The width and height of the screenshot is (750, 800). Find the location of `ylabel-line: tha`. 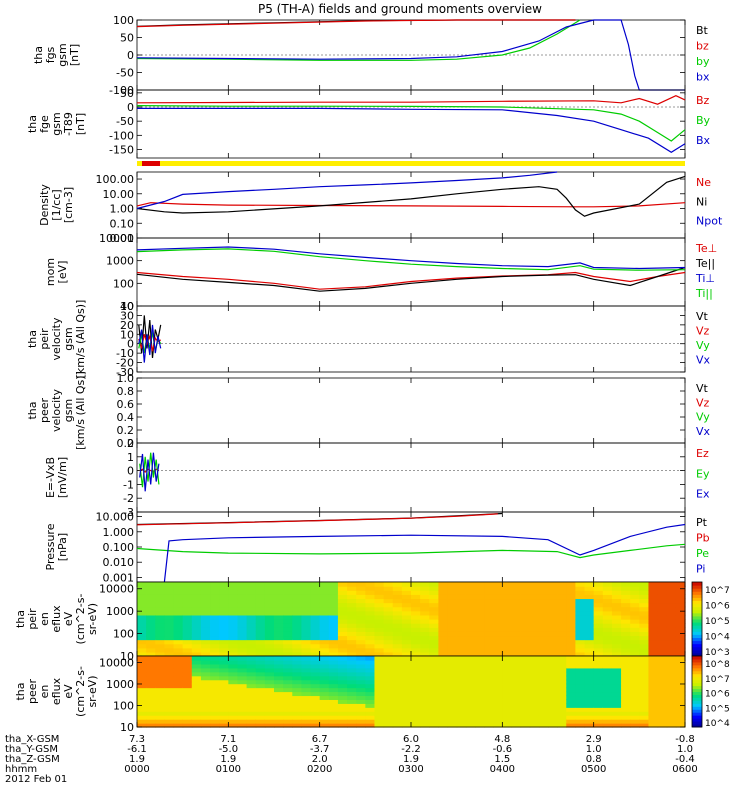

ylabel-line: tha is located at coordinates (20, 691).